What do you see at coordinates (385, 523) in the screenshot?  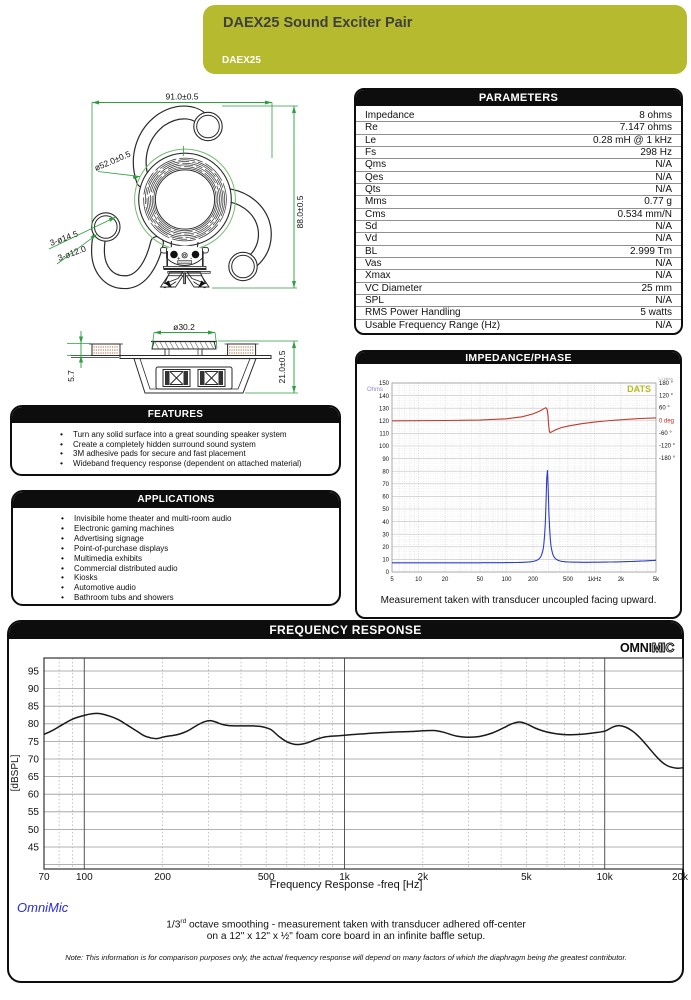 I see `svg-text: 40` at bounding box center [385, 523].